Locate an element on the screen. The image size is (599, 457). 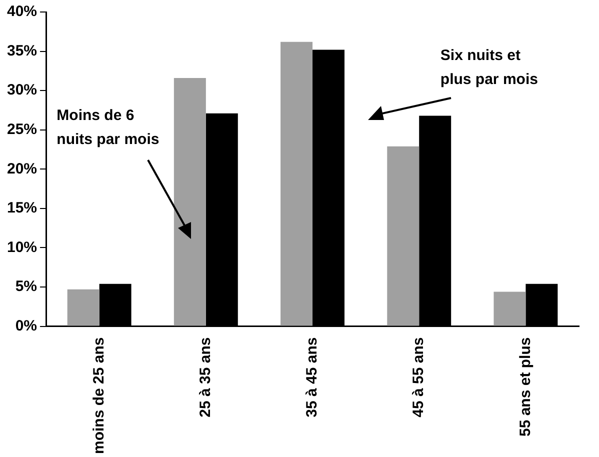
y-tick-label: 10% is located at coordinates (22, 247).